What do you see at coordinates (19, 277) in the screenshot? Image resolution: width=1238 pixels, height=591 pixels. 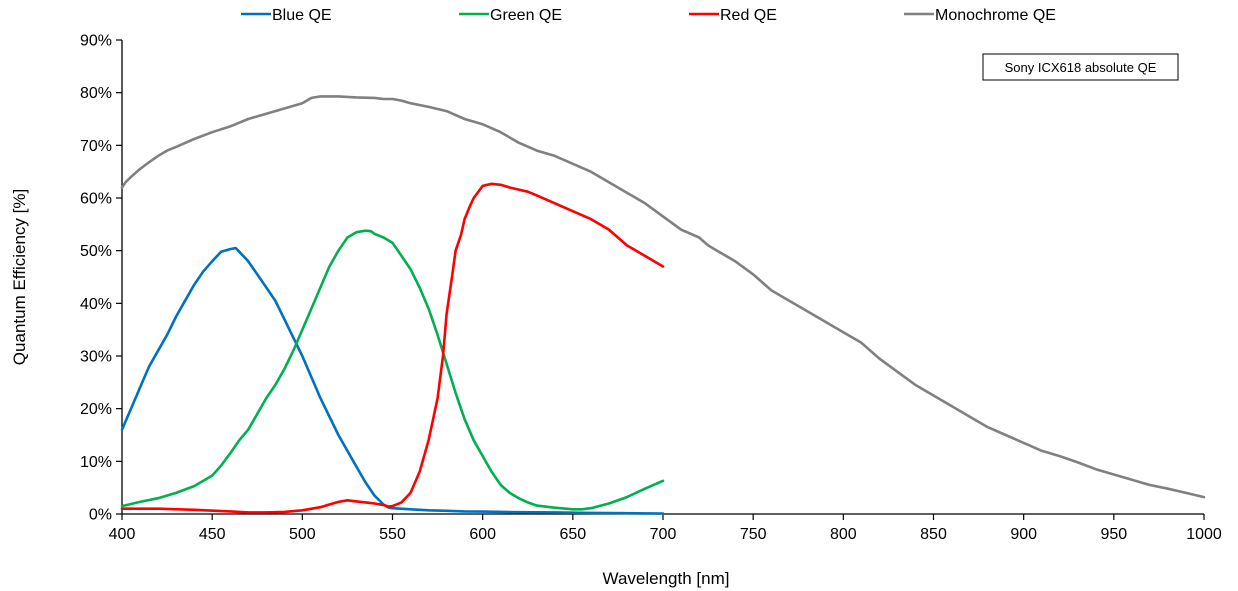 I see `y-axis-title: Quantum Efficiency [%]` at bounding box center [19, 277].